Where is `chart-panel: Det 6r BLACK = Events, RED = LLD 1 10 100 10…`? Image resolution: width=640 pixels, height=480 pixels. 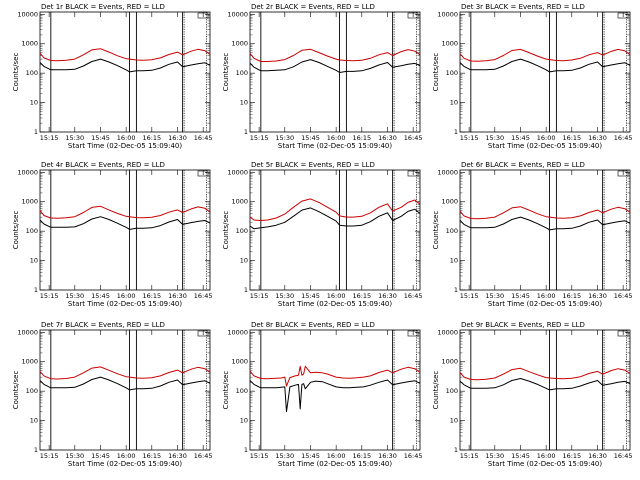
chart-panel: Det 6r BLACK = Events, RED = LLD 1 10 100 10… is located at coordinates (532, 234).